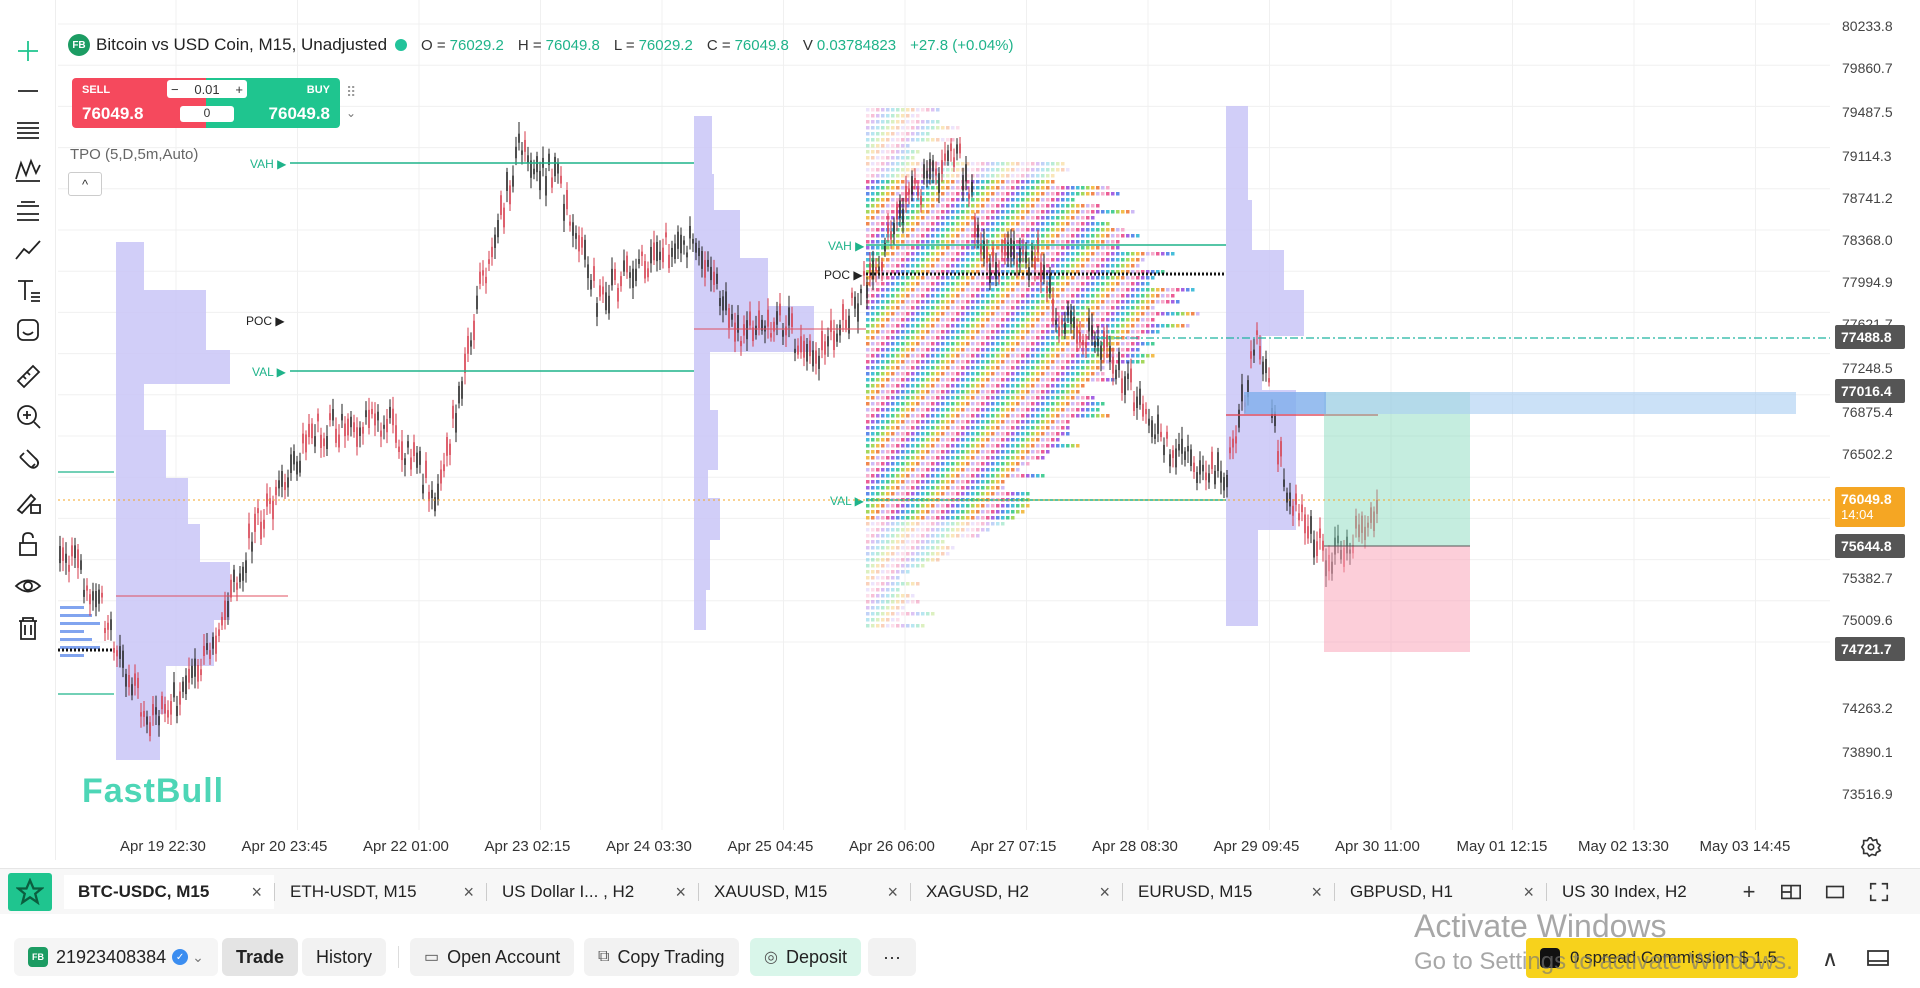 Image resolution: width=1920 pixels, height=988 pixels. Describe the element at coordinates (351, 113) in the screenshot. I see `chevron-down-icon: ⌄` at that location.